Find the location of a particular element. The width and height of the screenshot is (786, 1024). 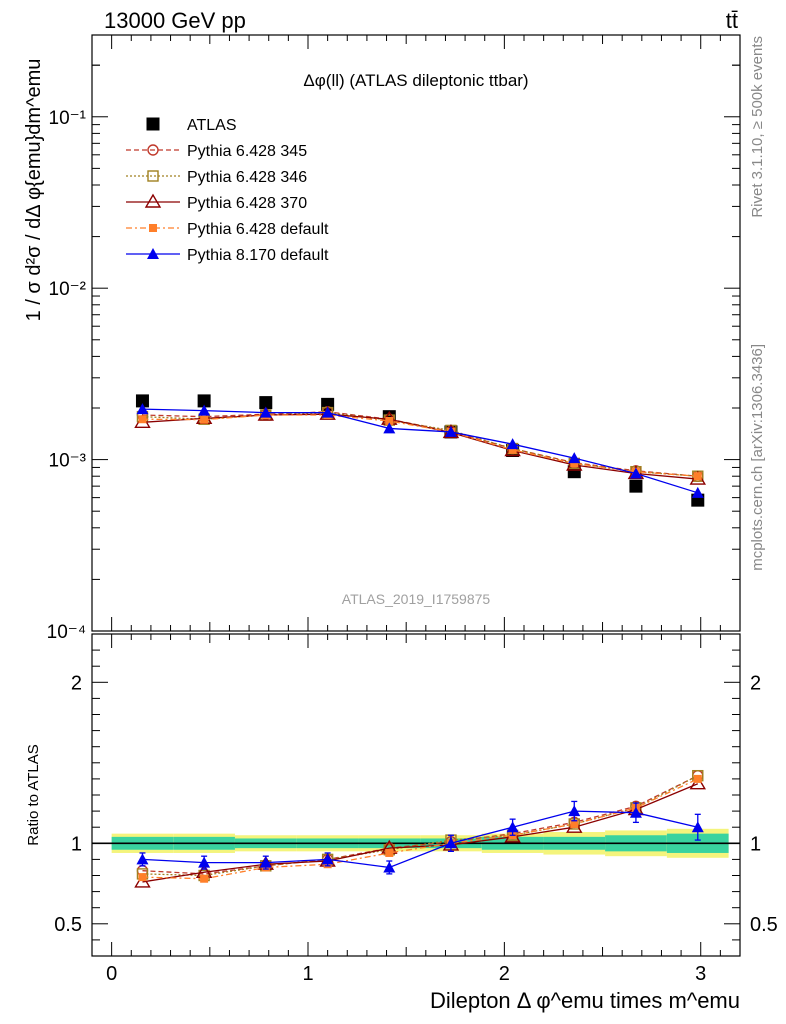

ratio-y-tick-label: 0.5 is located at coordinates (68, 925).